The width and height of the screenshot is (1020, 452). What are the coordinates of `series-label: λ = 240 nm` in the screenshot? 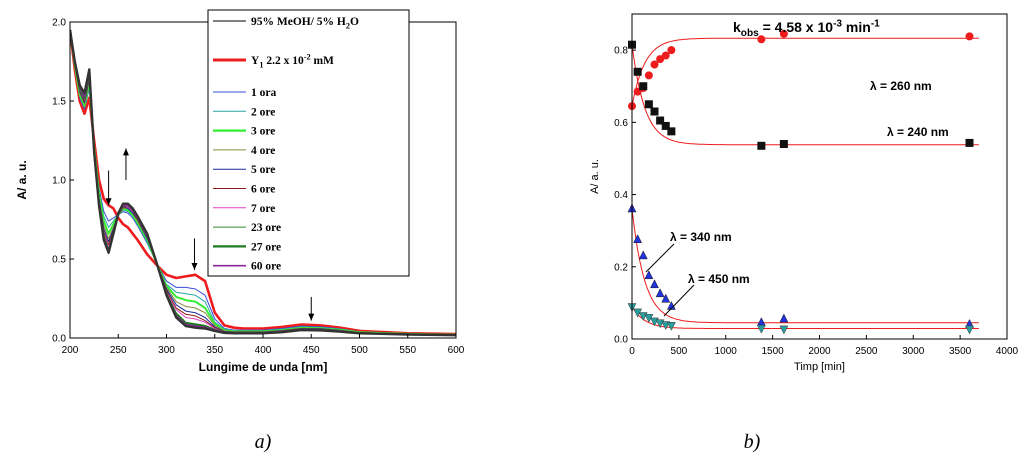 It's located at (918, 132).